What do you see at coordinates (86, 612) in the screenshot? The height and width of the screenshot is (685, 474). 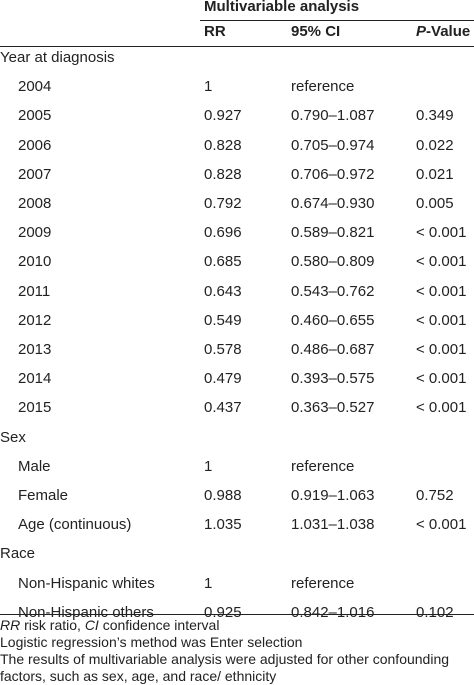 I see `row-label: Non-Hispanic others` at bounding box center [86, 612].